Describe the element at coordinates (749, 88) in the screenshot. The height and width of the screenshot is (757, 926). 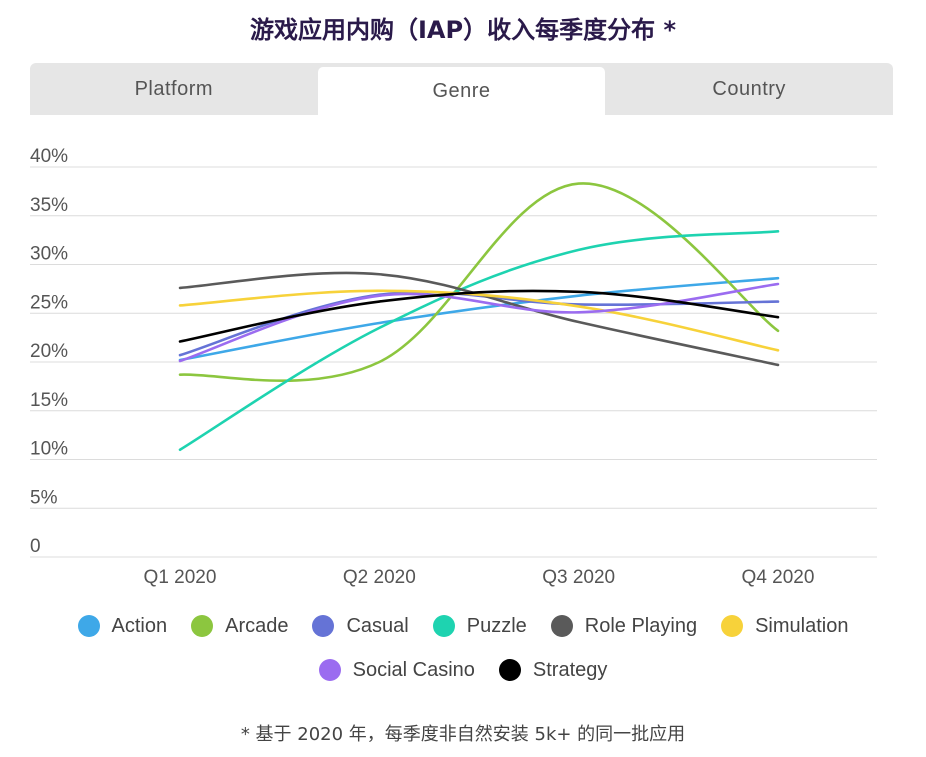
I see `tab-country: Country` at that location.